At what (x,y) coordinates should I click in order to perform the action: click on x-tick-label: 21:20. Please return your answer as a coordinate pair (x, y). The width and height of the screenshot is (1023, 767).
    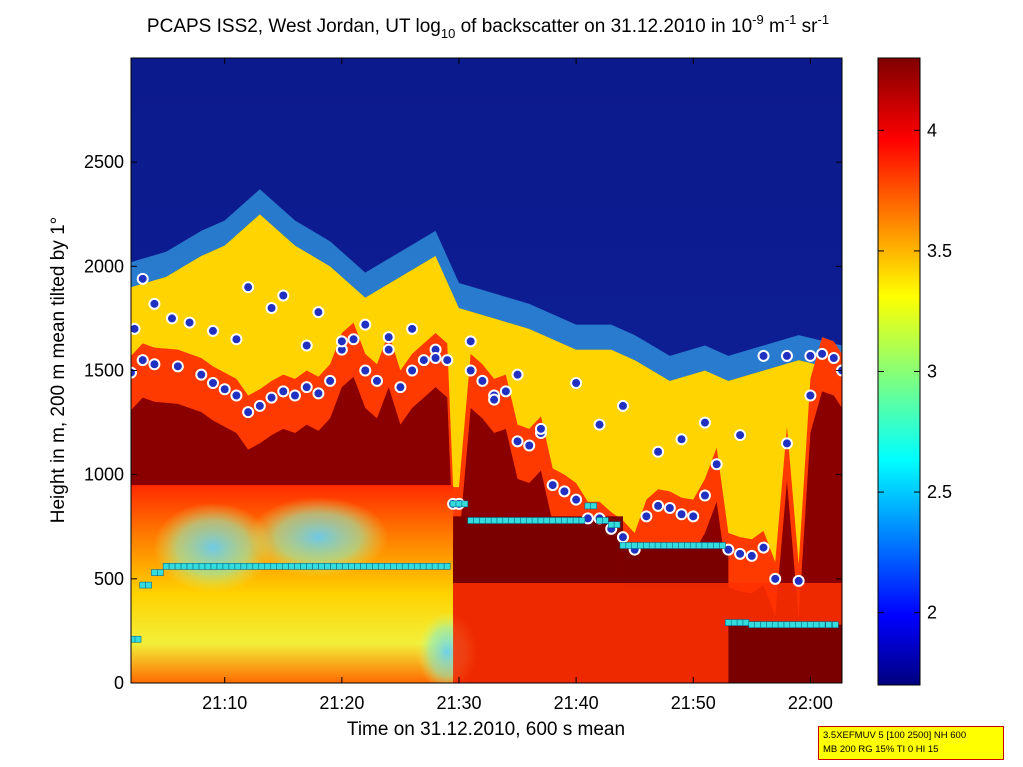
    Looking at the image, I should click on (341, 703).